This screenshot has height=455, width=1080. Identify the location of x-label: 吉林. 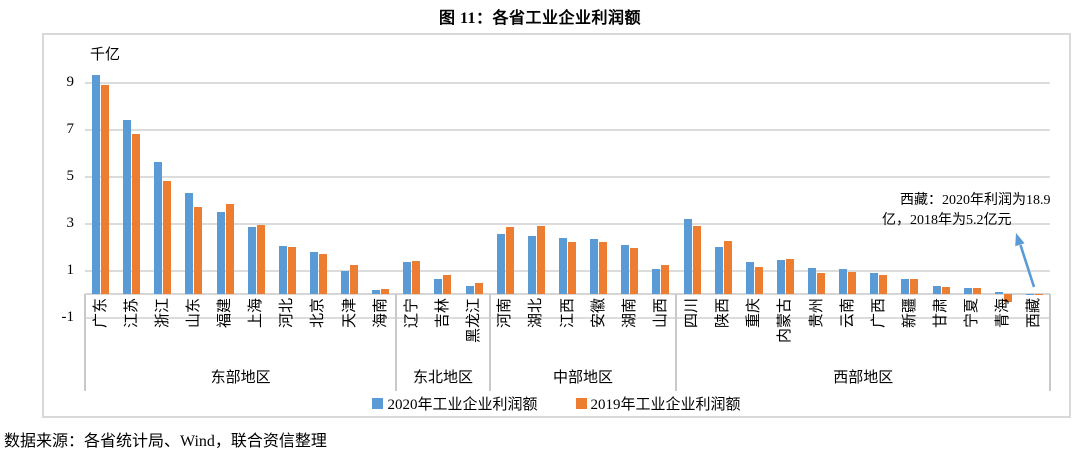
(442, 313).